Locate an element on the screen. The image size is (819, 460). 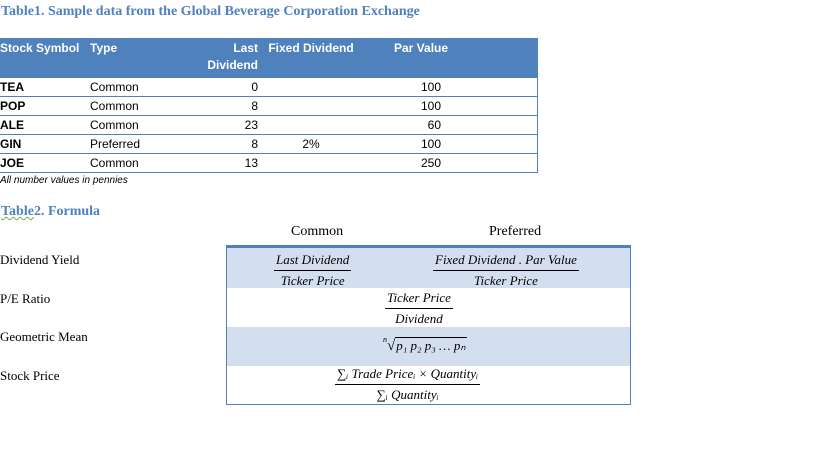
radicand: p₁ p₂ p₃ … pₙ is located at coordinates (431, 345).